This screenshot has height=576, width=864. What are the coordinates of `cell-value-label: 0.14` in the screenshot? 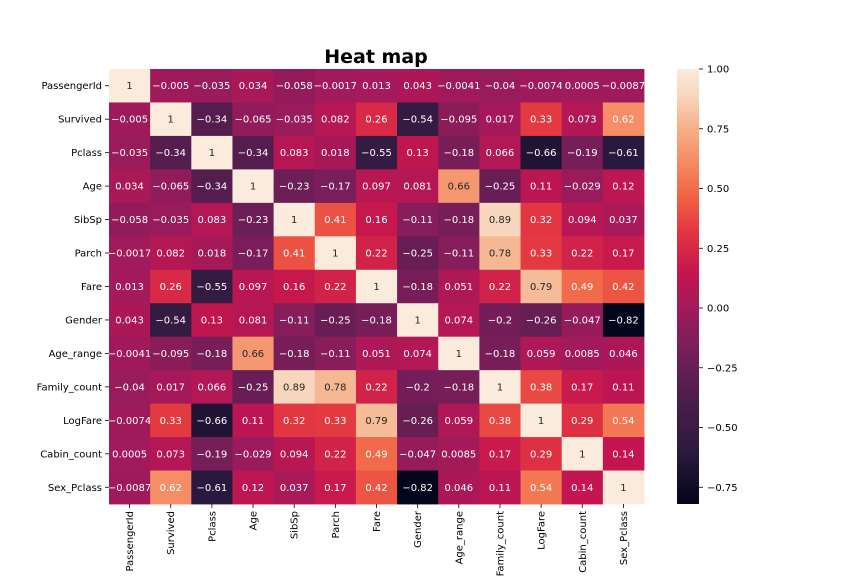 It's located at (623, 454).